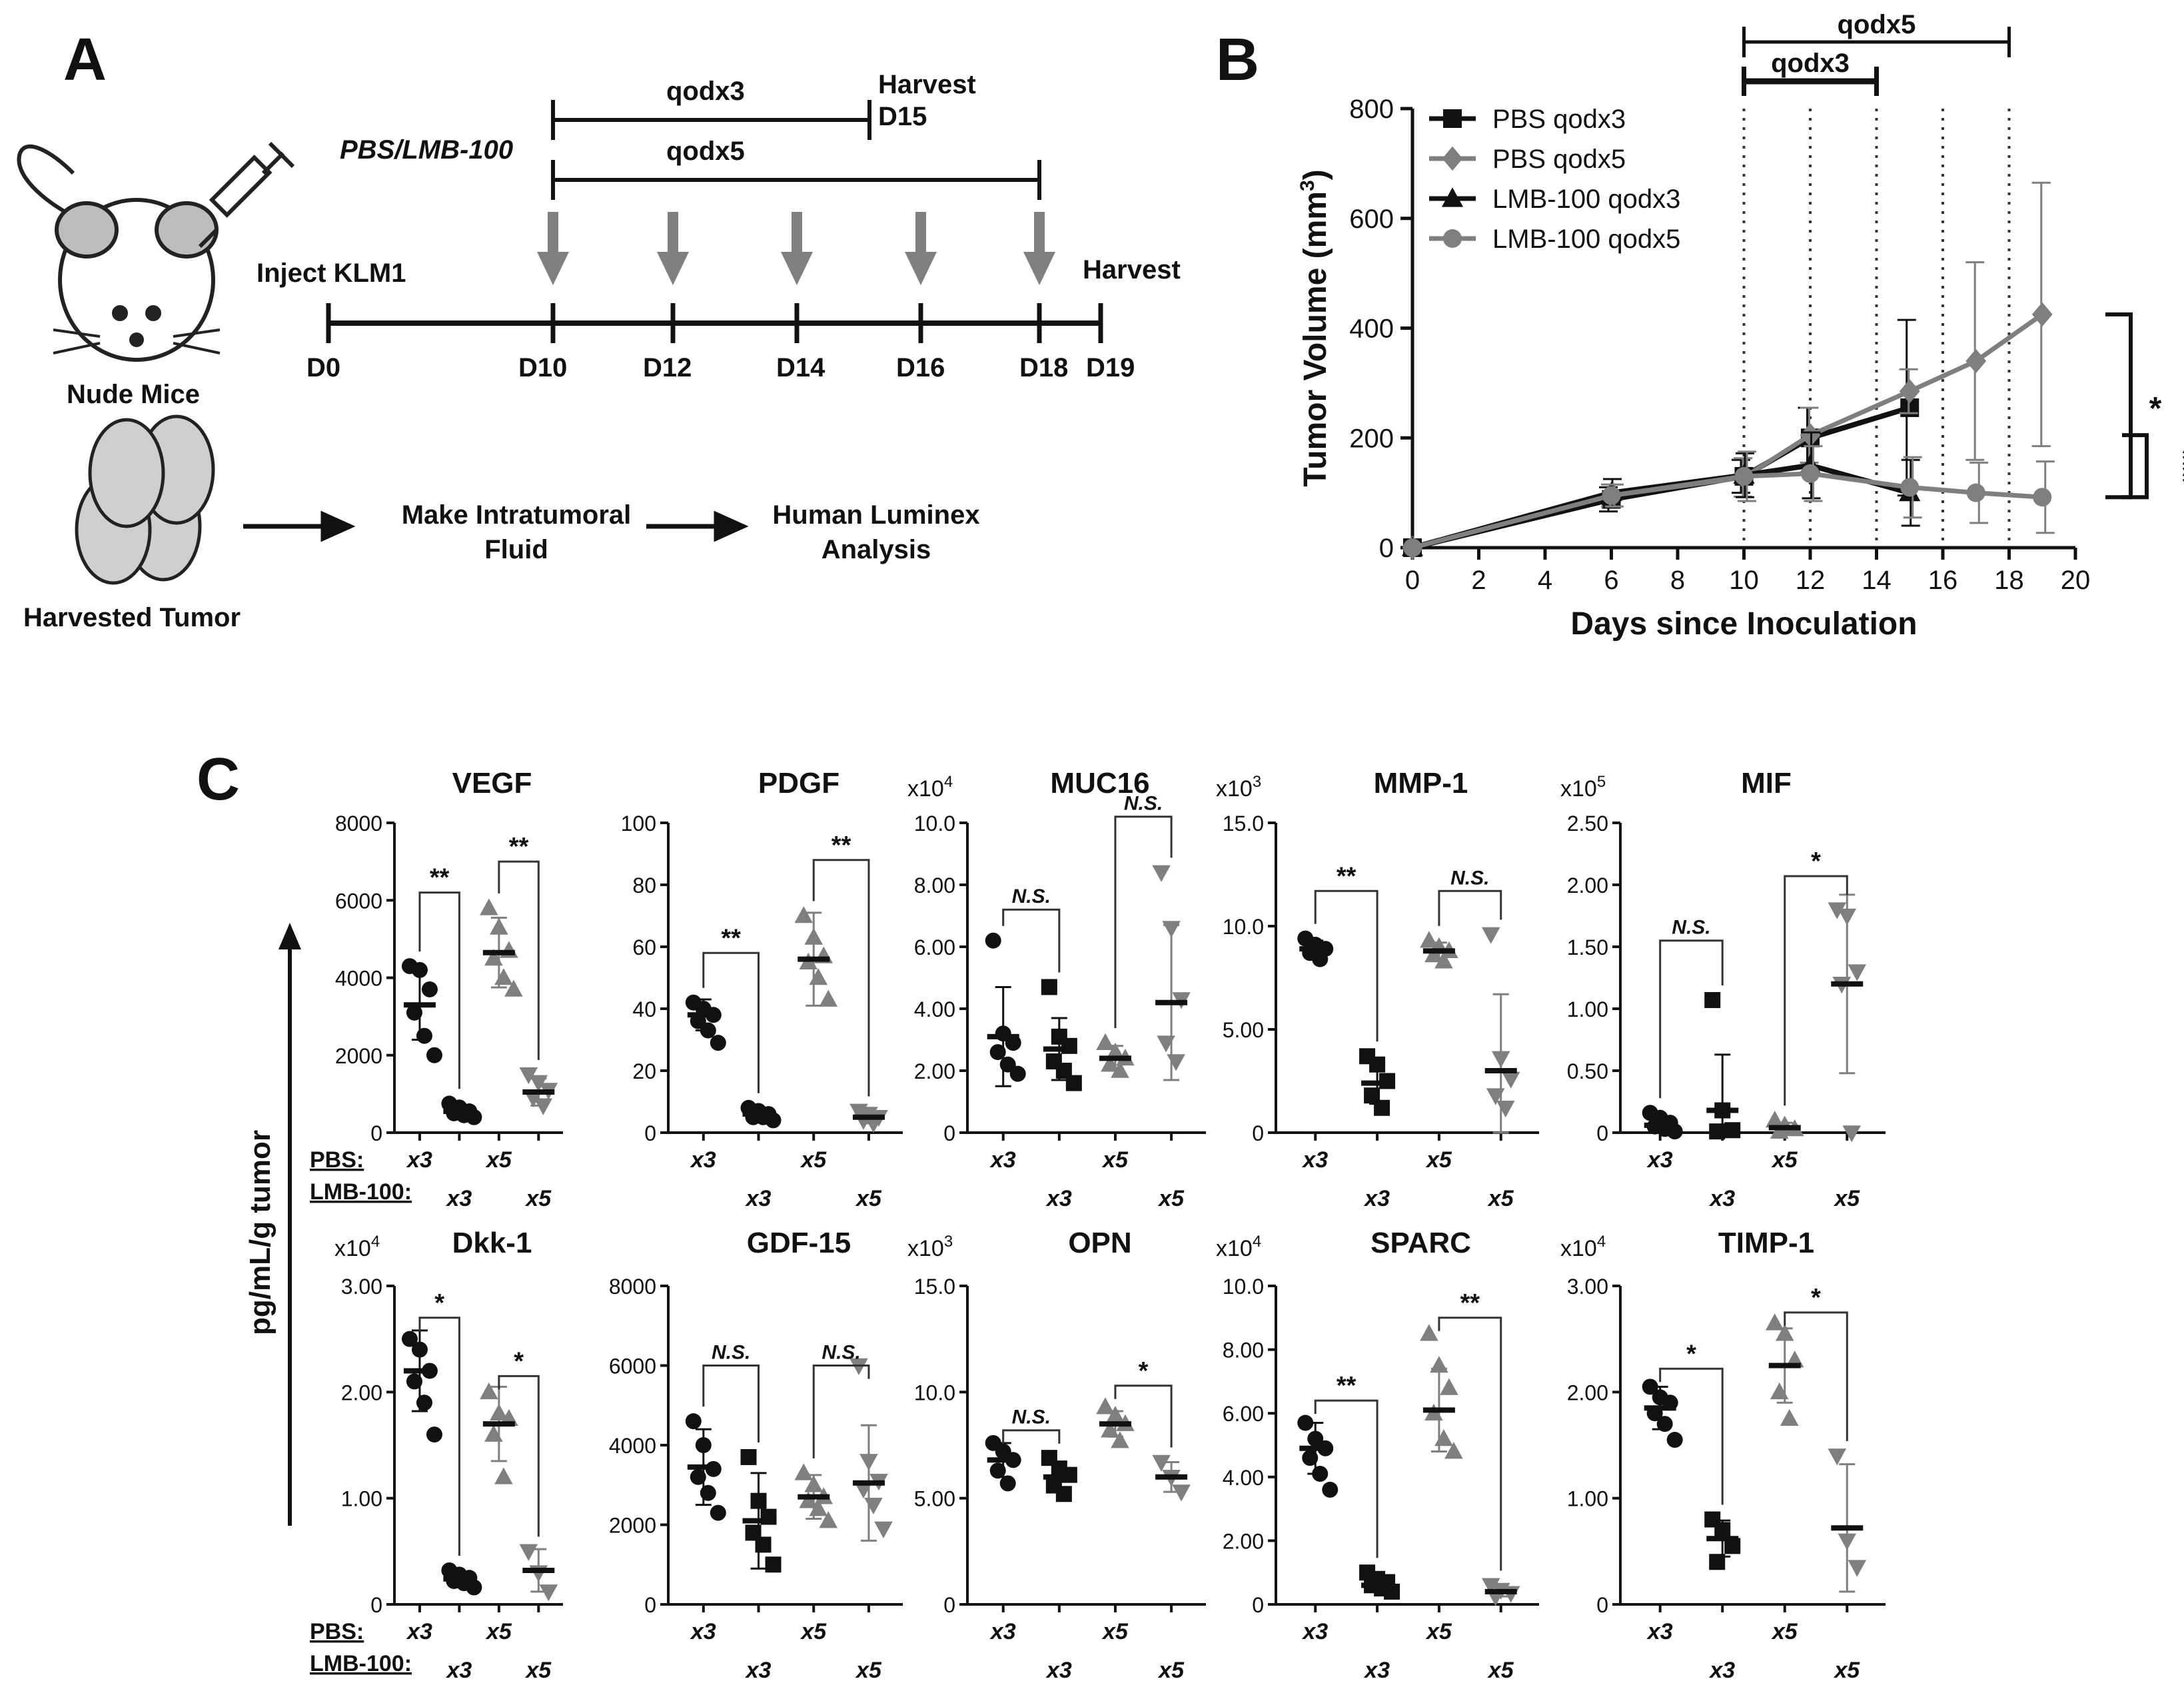  What do you see at coordinates (1766, 783) in the screenshot?
I see `plot-title: MIF` at bounding box center [1766, 783].